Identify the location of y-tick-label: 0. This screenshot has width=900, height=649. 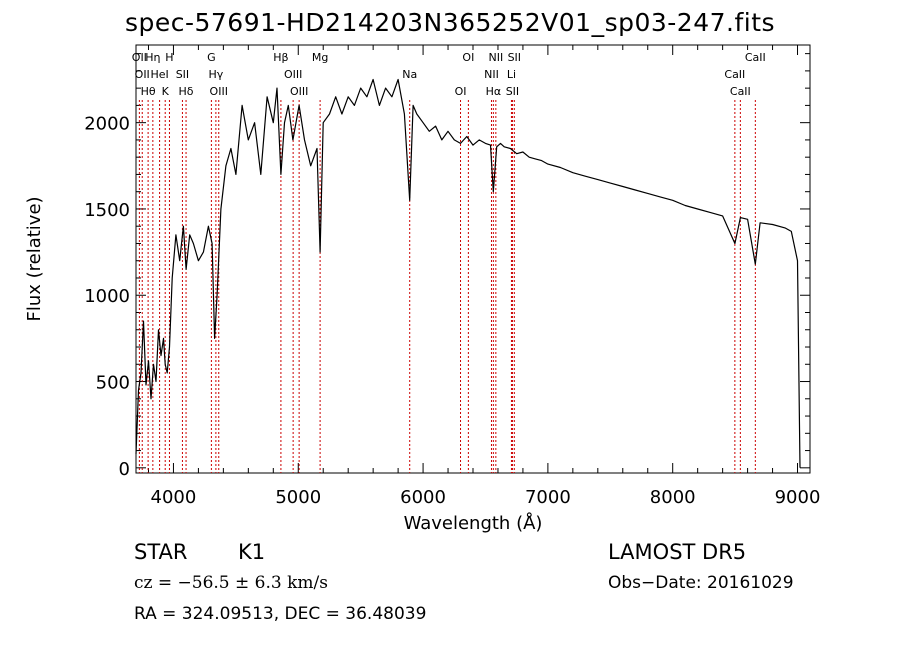
(124, 469).